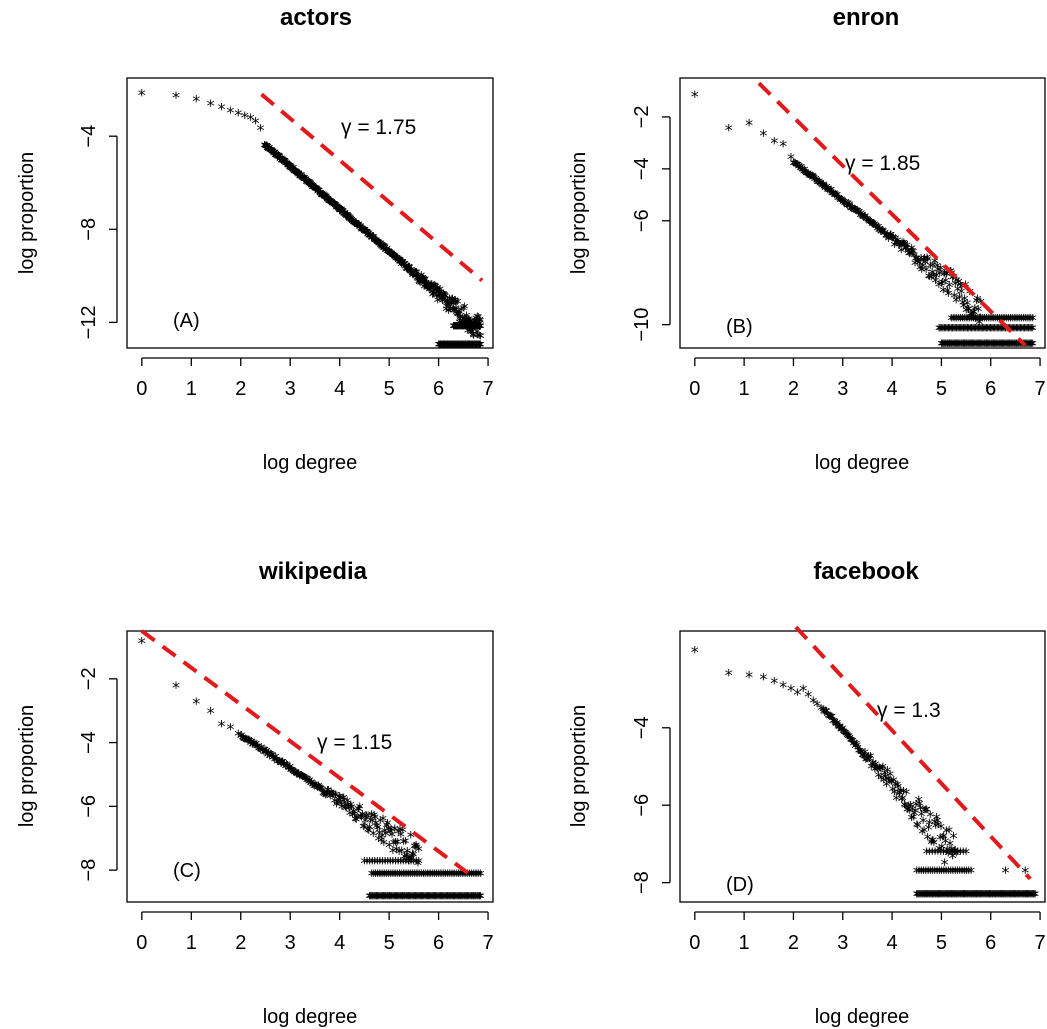 This screenshot has width=1047, height=1029. What do you see at coordinates (354, 742) in the screenshot?
I see `gamma-label: γ = 1.15` at bounding box center [354, 742].